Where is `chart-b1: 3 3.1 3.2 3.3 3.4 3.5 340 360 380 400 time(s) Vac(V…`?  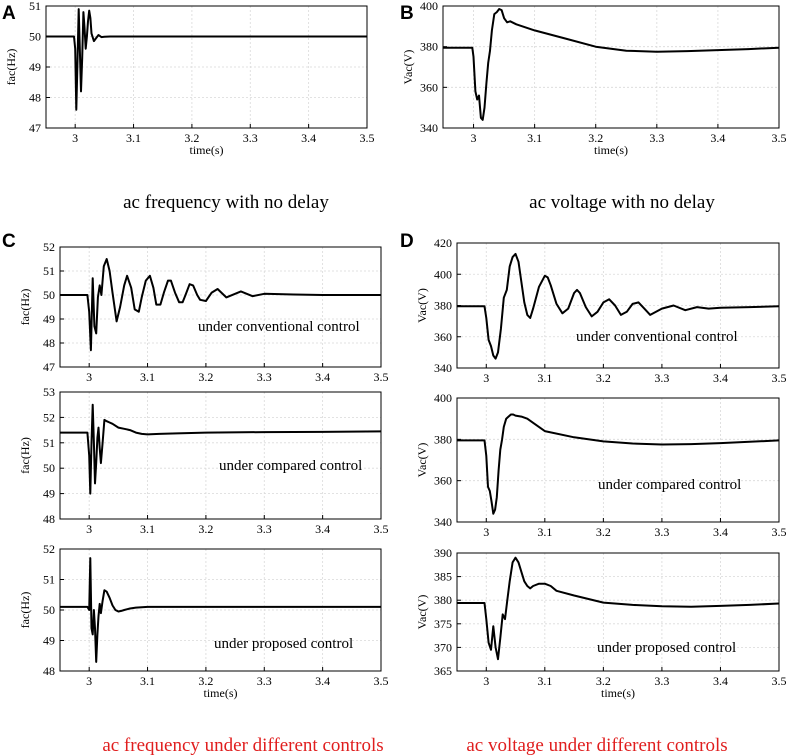 chart-b1: 3 3.1 3.2 3.3 3.4 3.5 340 360 380 400 time(s) Vac(V… is located at coordinates (593, 78).